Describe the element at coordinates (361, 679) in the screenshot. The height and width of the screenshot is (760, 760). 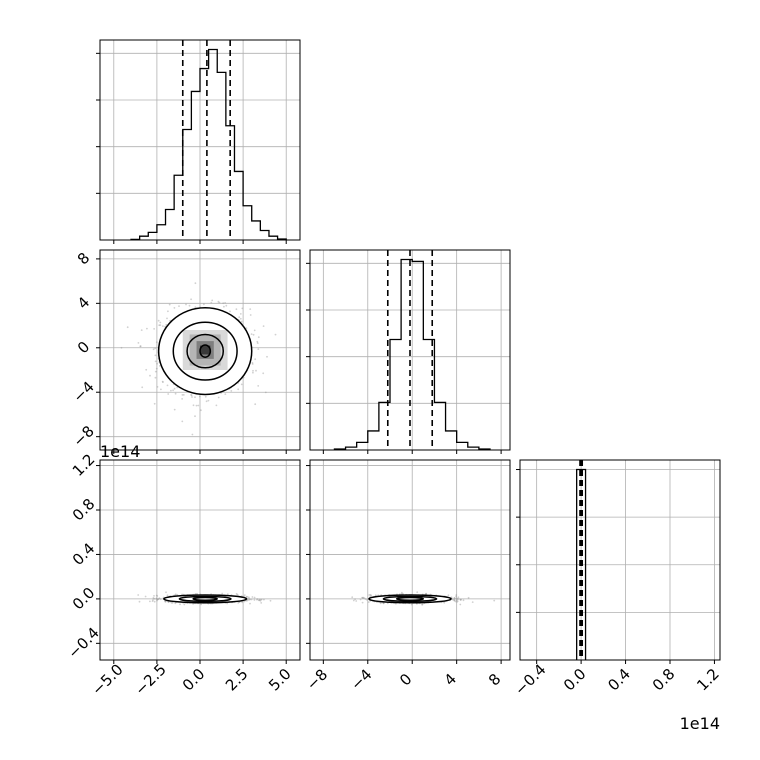
I see `x-tick-label: −4` at that location.